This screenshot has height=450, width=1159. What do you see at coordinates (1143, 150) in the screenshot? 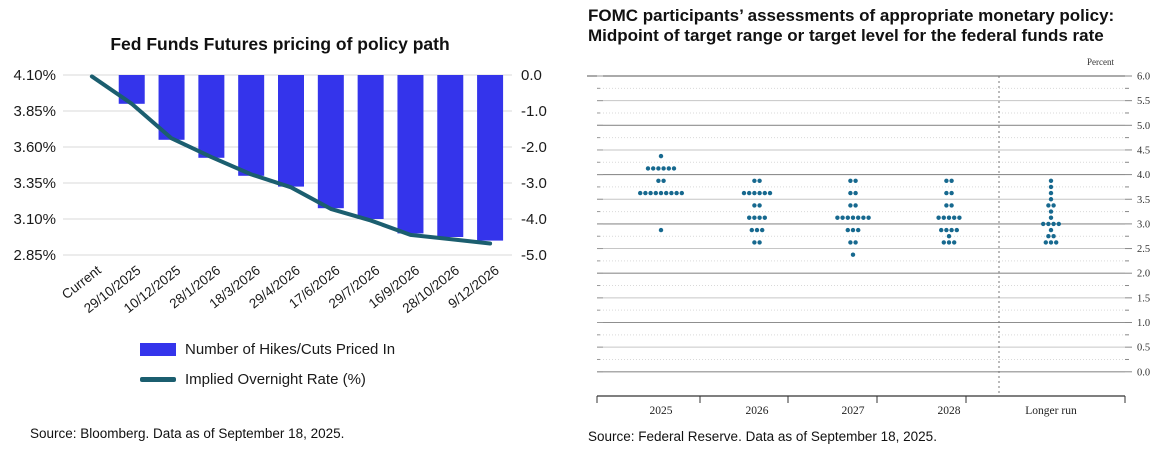
I see `y-axis-label: 4.5` at bounding box center [1143, 150].